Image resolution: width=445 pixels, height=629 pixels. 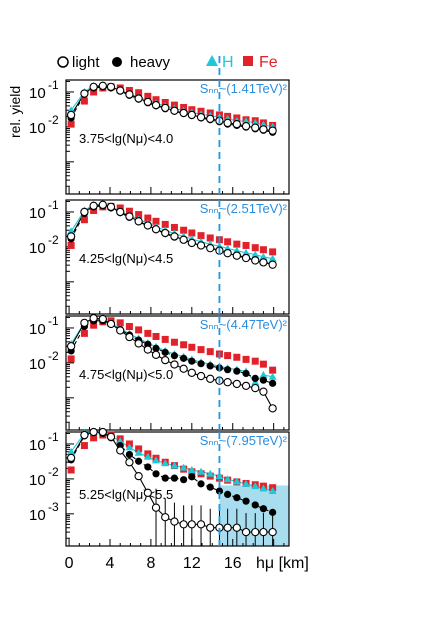 I want to click on legend: light heavy H Fe, so click(x=167, y=62).